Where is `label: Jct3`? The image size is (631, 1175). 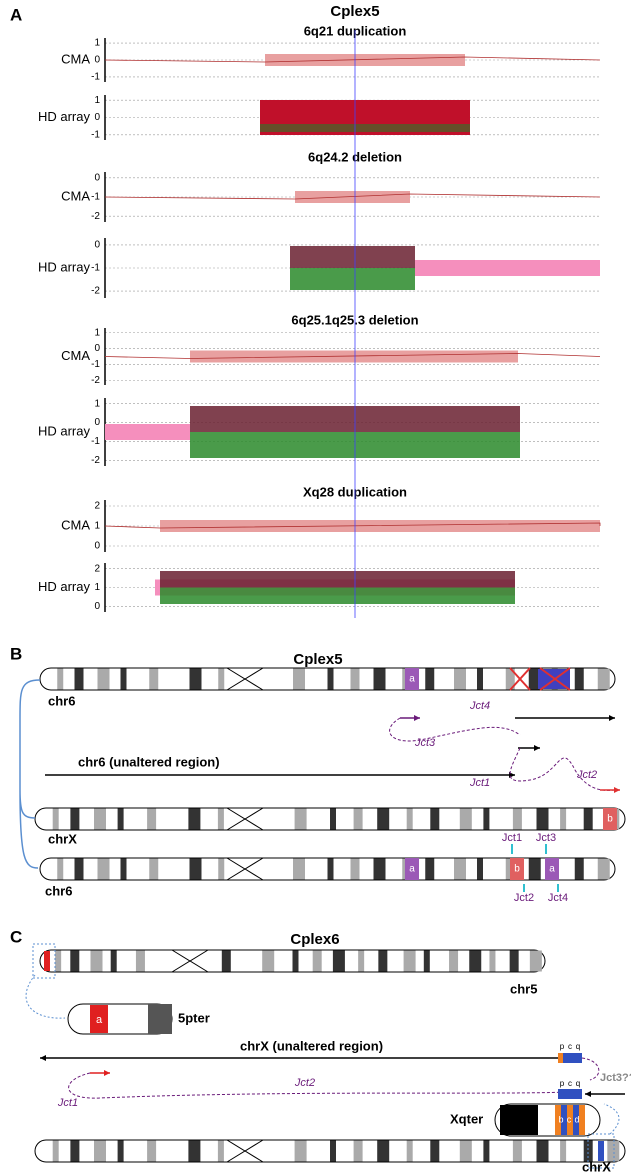
label: Jct3 is located at coordinates (425, 743).